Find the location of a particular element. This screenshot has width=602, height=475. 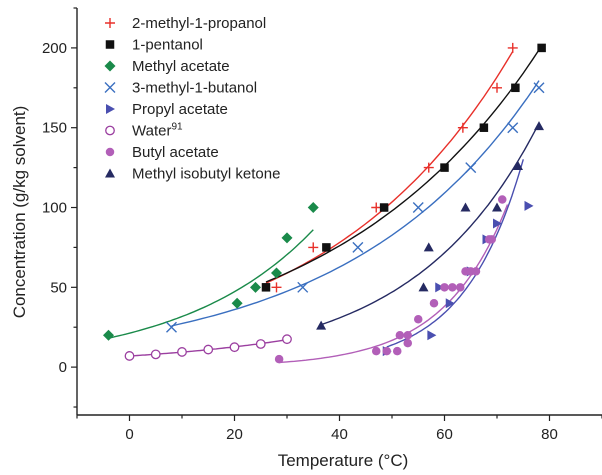

legend-marker-water is located at coordinates (110, 130).